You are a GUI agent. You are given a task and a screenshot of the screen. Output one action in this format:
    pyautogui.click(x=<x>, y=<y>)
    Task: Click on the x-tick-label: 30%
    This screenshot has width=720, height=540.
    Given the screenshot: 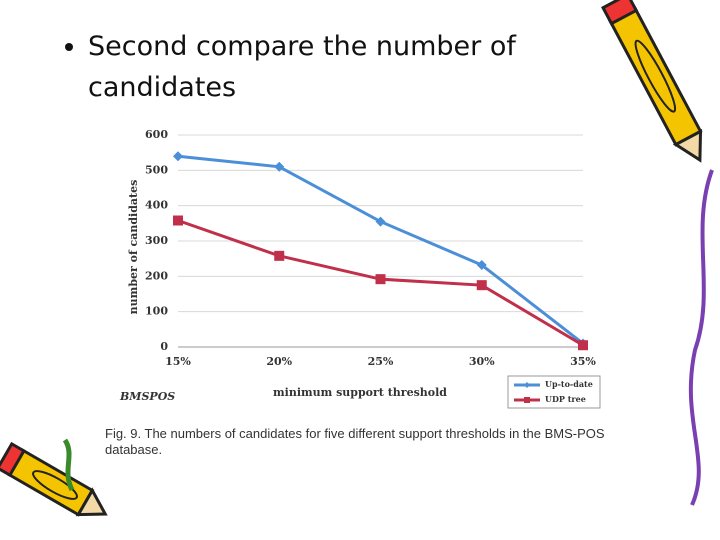 What is the action you would take?
    pyautogui.click(x=482, y=361)
    